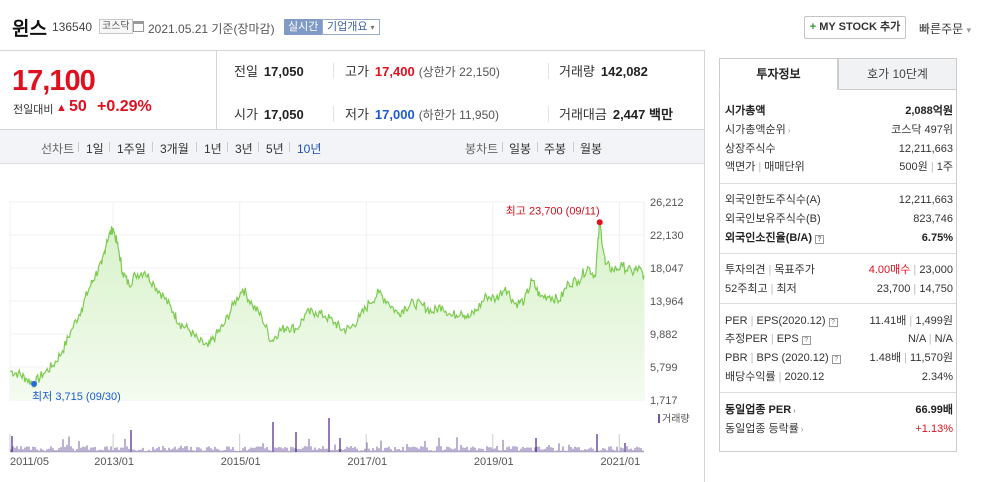 The width and height of the screenshot is (984, 482). I want to click on tab-investment-info: 투자정보, so click(778, 74).